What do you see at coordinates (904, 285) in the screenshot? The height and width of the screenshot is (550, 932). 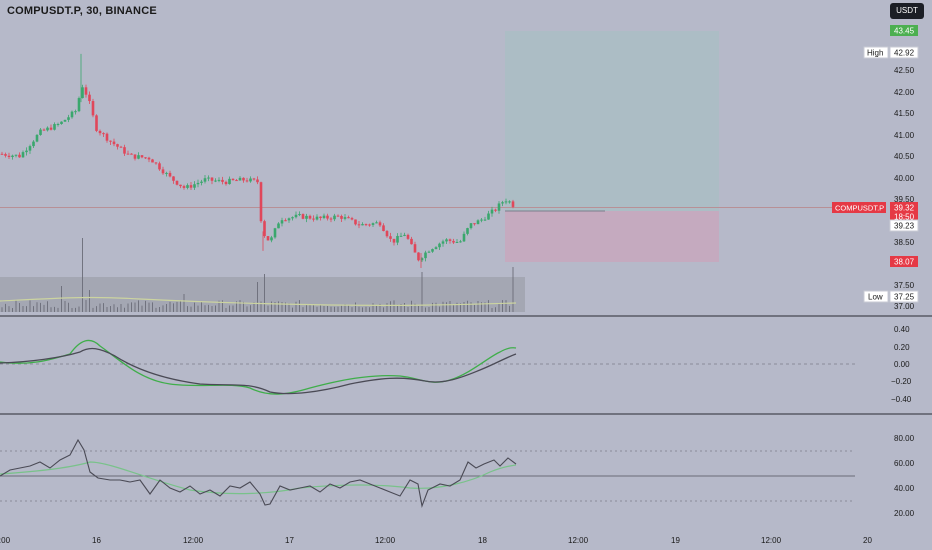 I see `price-tick: 37.50` at bounding box center [904, 285].